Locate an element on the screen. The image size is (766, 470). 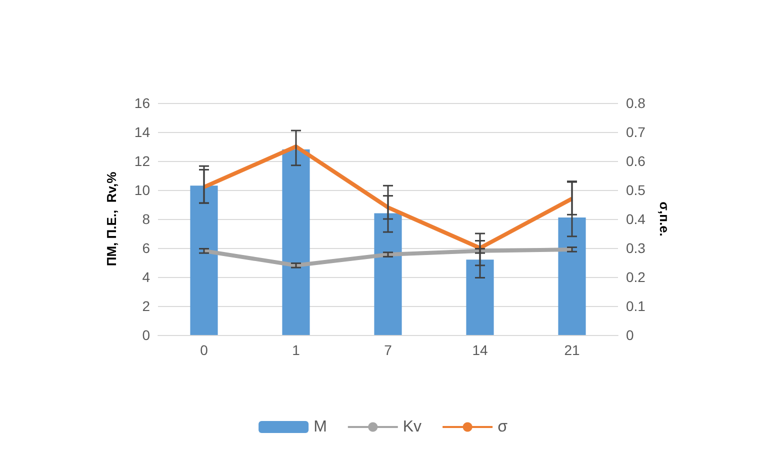
y-tick-label: 14 is located at coordinates (142, 132).